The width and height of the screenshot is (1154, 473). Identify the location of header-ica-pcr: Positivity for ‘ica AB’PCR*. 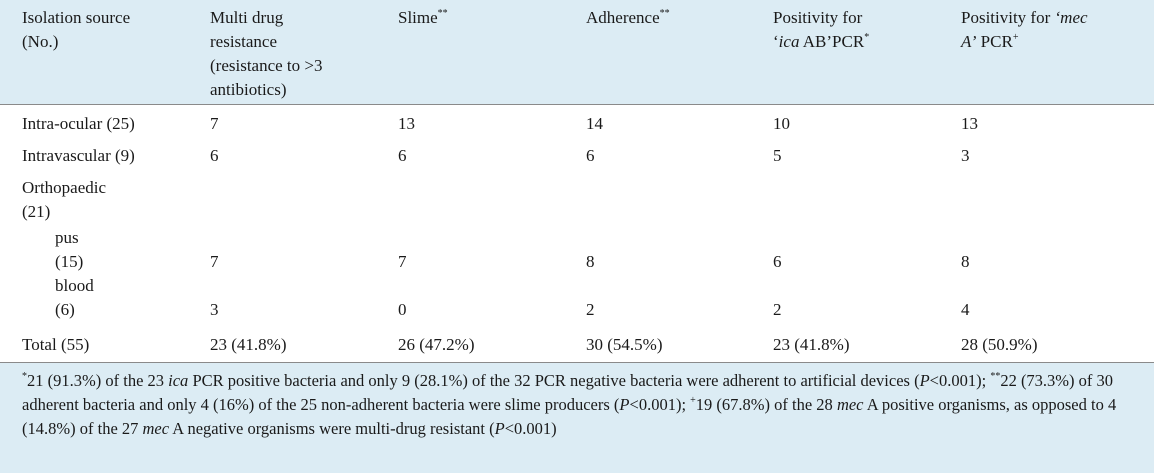
(821, 29).